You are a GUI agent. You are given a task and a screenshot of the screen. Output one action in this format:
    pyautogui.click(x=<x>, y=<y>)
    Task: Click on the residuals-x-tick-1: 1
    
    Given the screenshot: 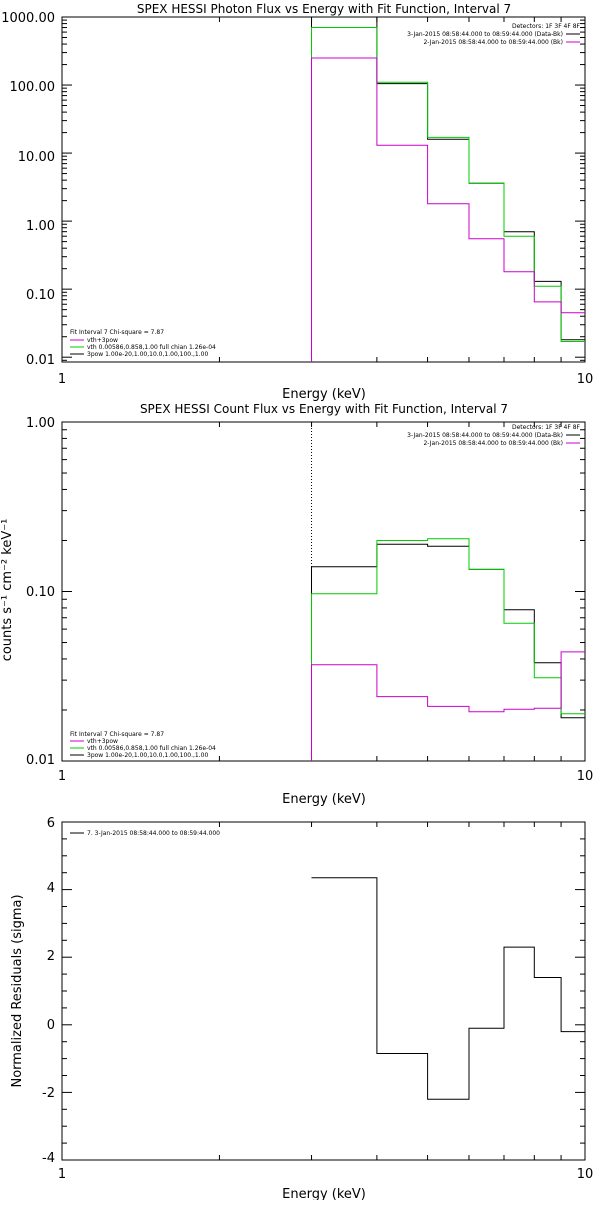 What is the action you would take?
    pyautogui.click(x=62, y=1174)
    